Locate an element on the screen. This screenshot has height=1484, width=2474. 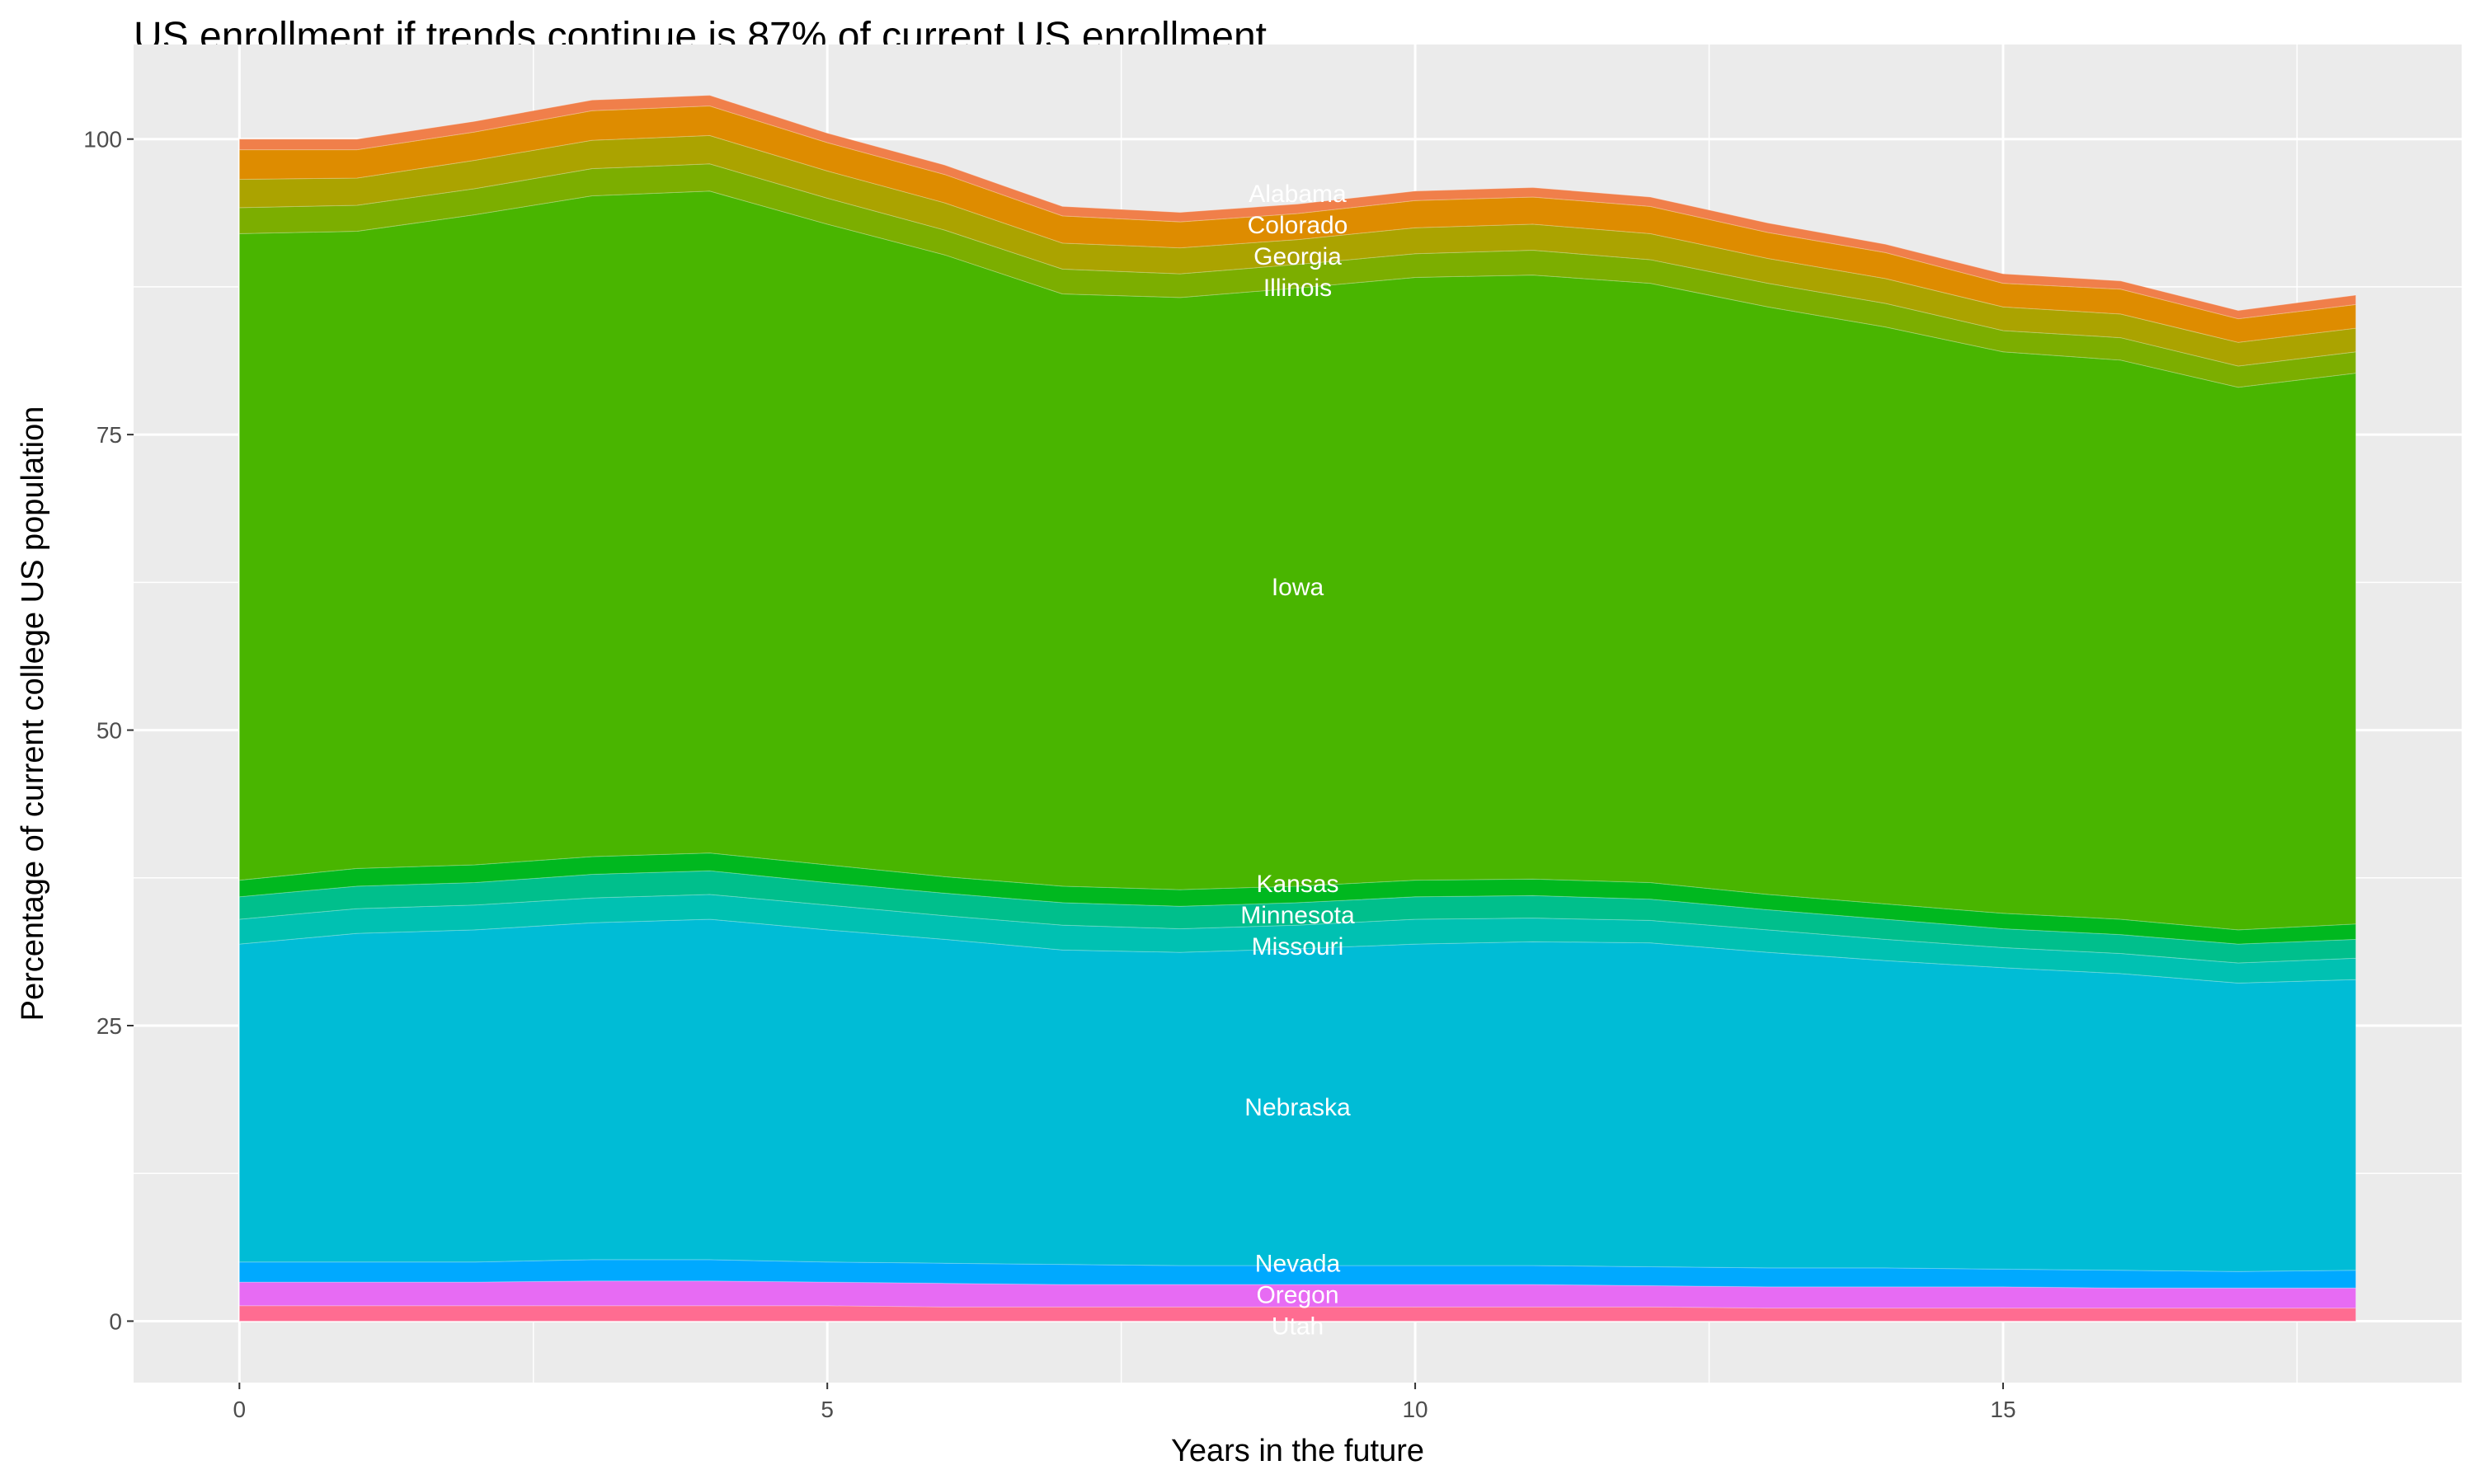
area-label-alabama: Alabama is located at coordinates (1298, 194).